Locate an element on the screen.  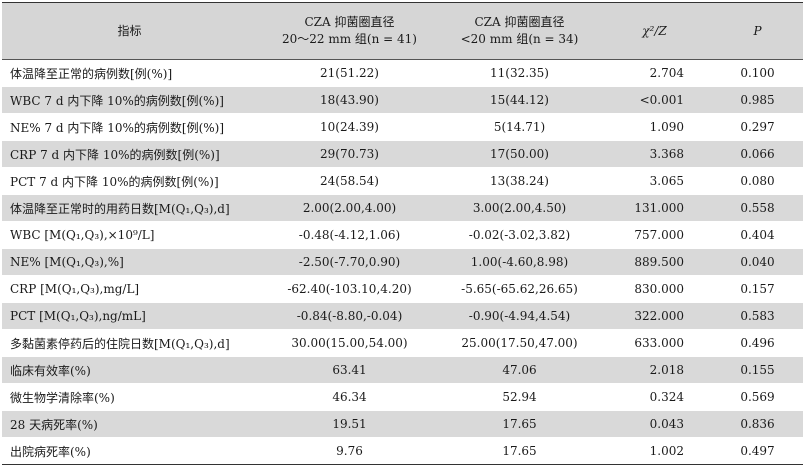
row-group2-value: 5(14.71) is located at coordinates (519, 127).